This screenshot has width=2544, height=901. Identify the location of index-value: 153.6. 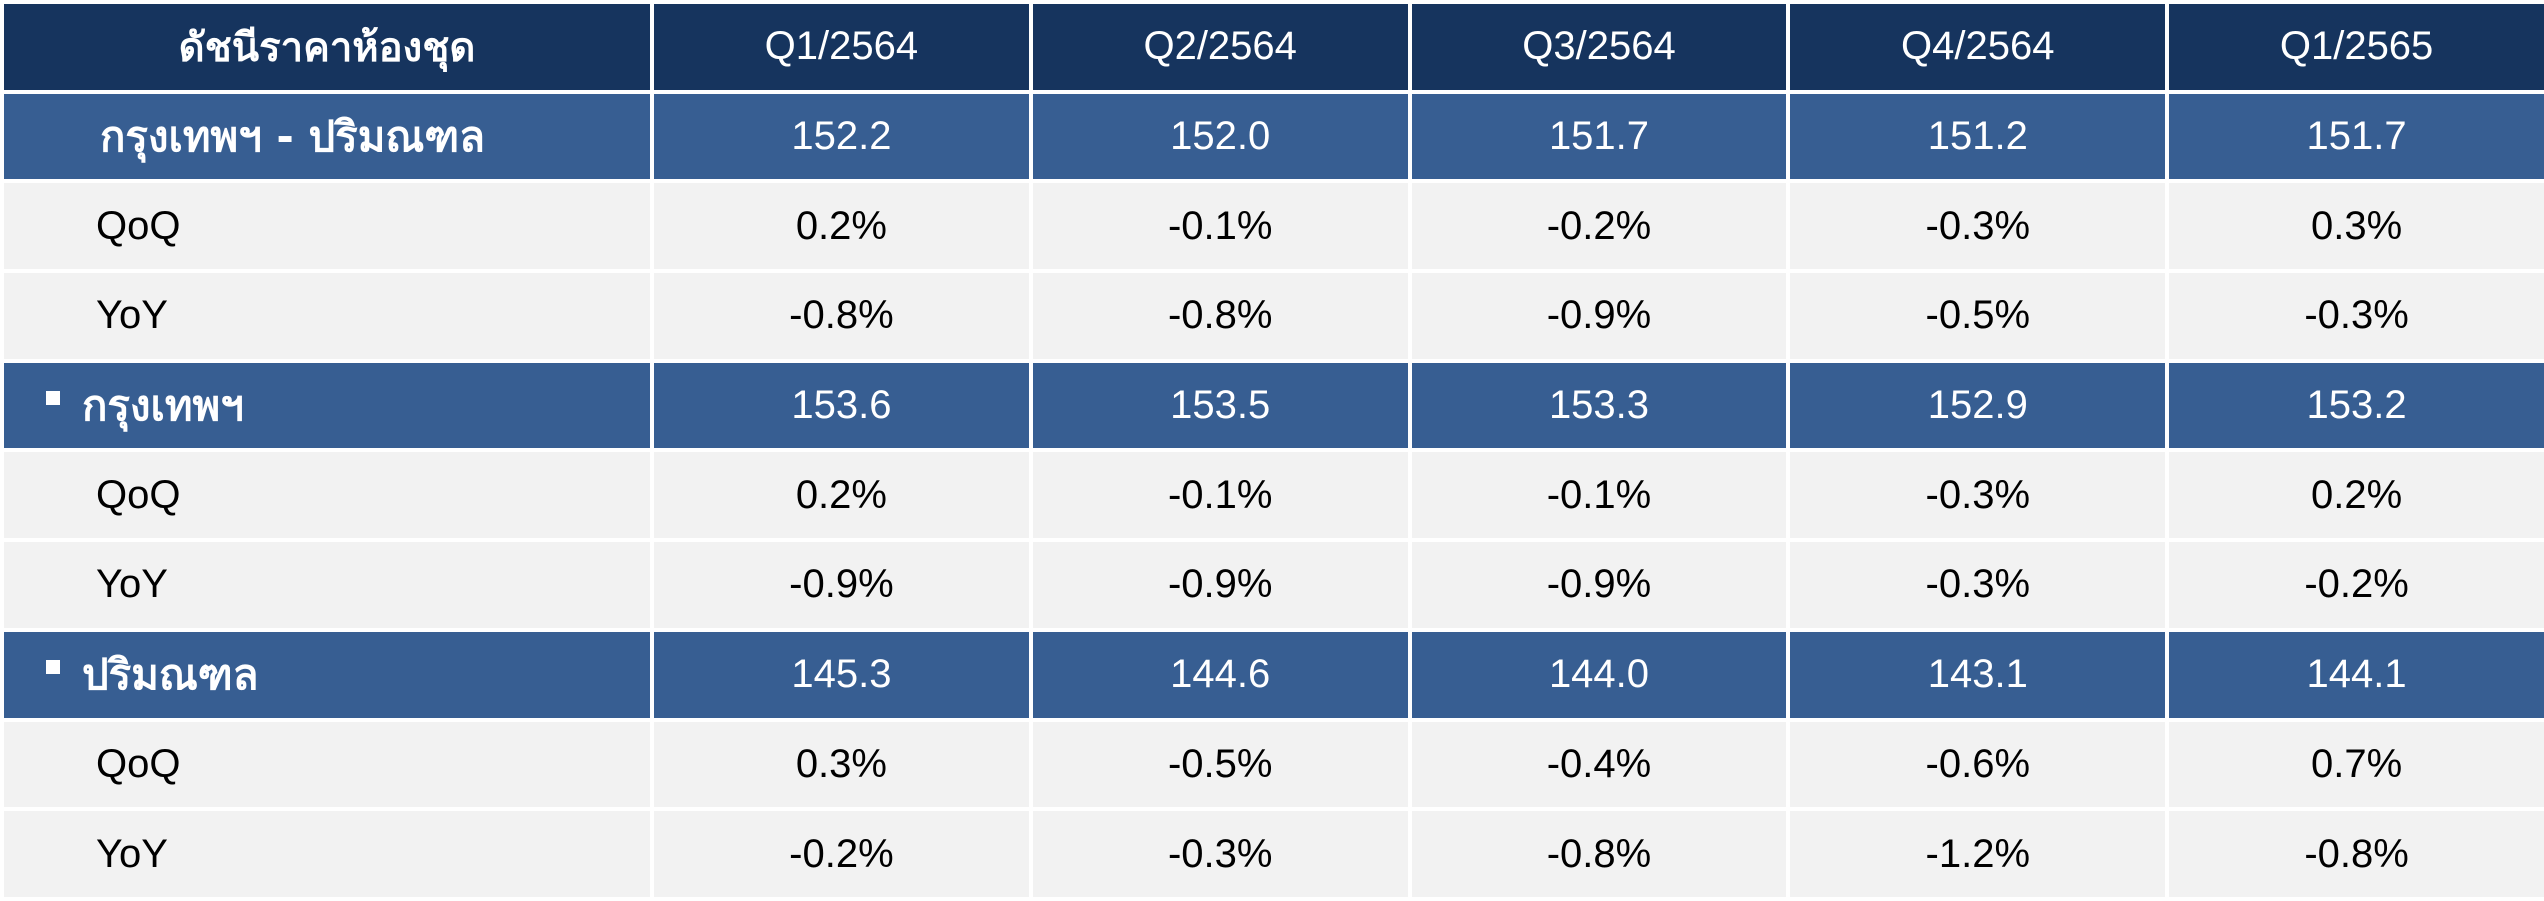
(841, 405).